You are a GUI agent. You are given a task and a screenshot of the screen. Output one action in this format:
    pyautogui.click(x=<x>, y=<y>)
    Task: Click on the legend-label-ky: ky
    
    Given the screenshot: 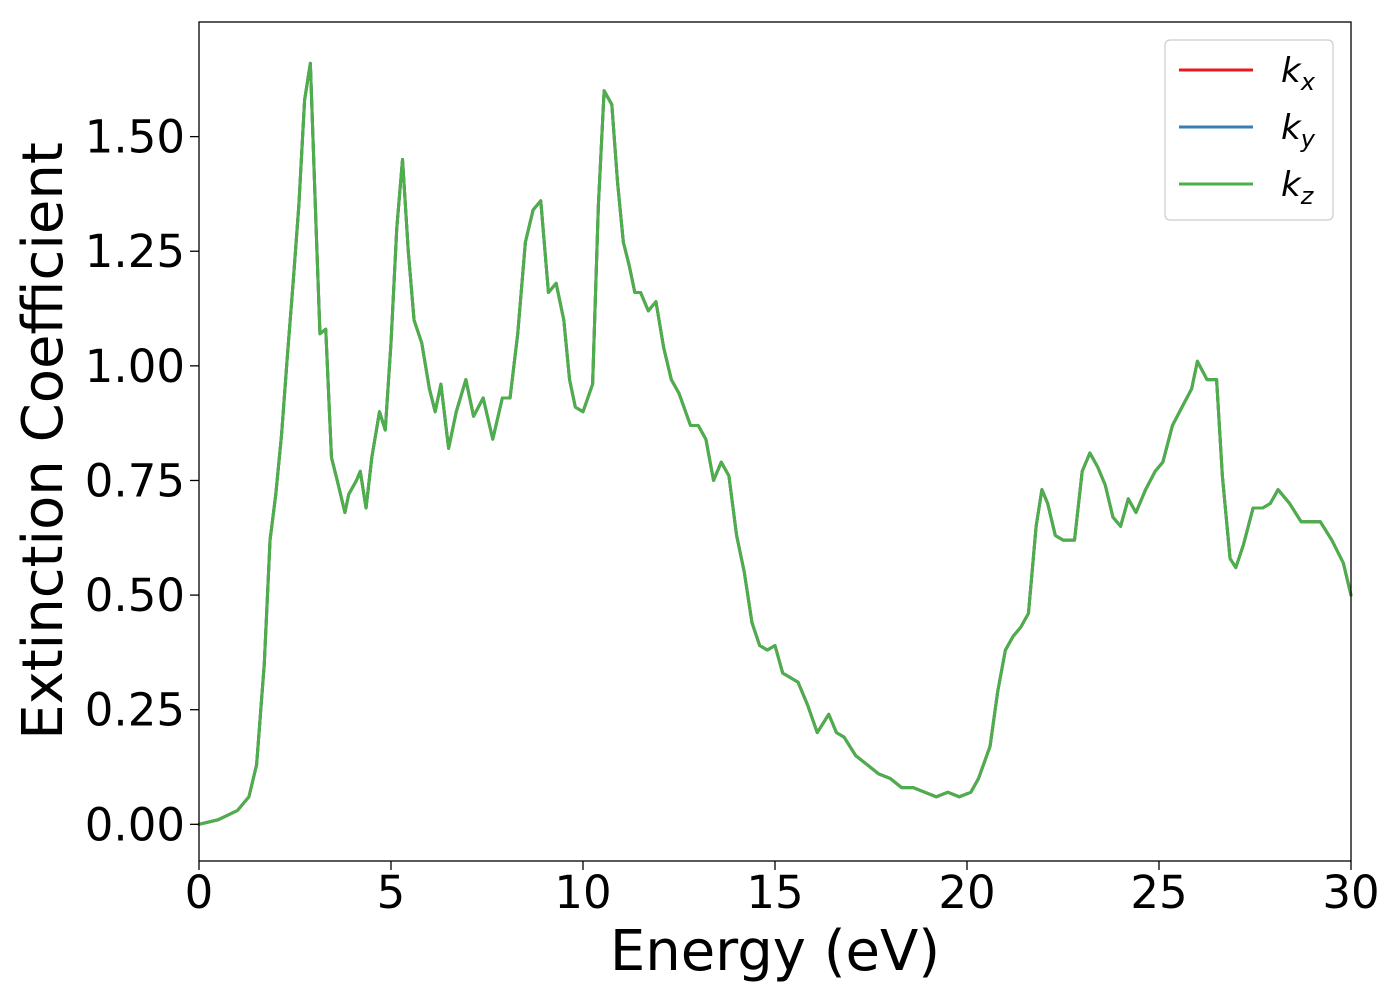 What is the action you would take?
    pyautogui.click(x=1298, y=130)
    